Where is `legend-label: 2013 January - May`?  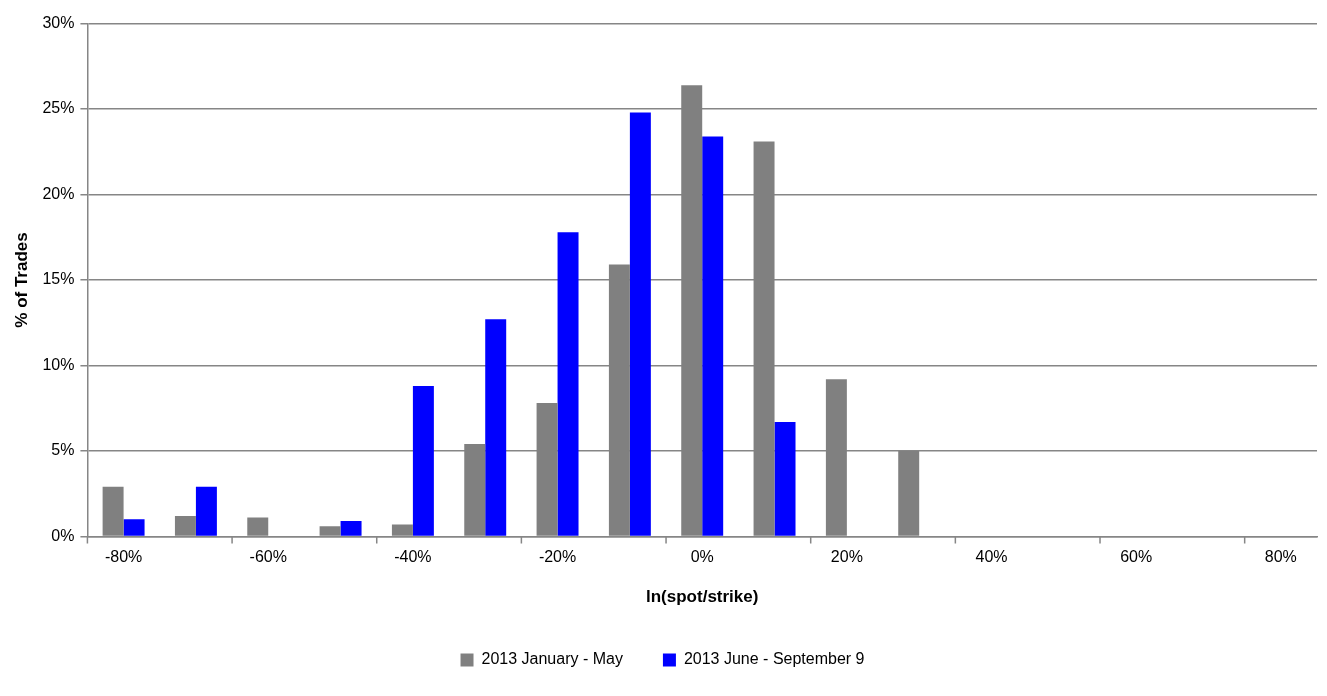 legend-label: 2013 January - May is located at coordinates (552, 659).